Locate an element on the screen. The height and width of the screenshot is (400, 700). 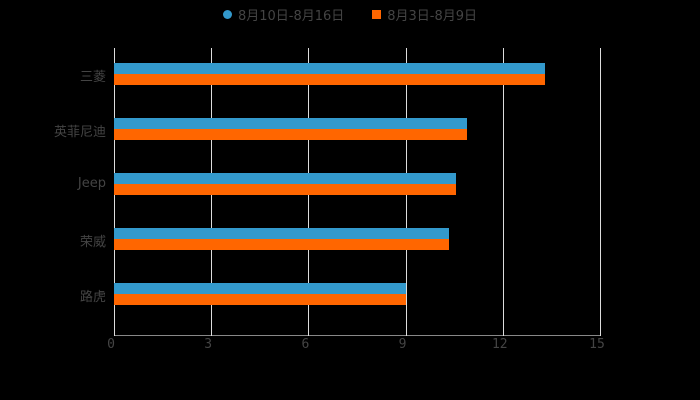
chart-legend: 8月10日-8月16日 8月3日-8月9日 is located at coordinates (350, 14).